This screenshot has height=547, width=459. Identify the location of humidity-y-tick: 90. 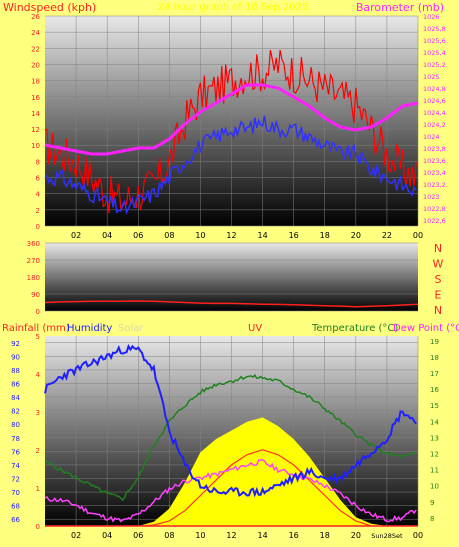
(15, 357).